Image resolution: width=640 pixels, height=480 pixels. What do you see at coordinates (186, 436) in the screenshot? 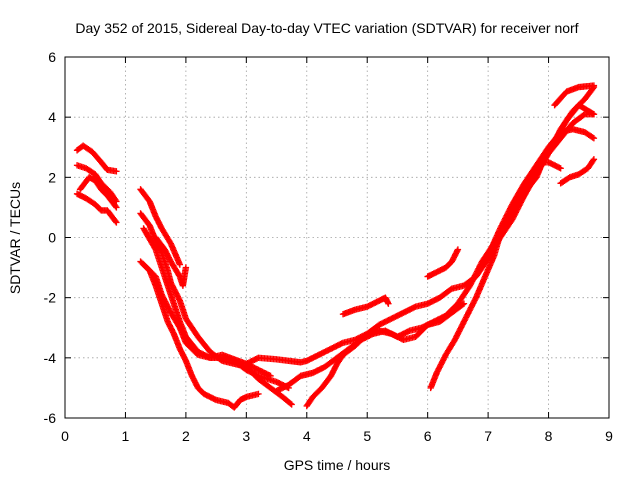
I see `x-tick-label: 2` at bounding box center [186, 436].